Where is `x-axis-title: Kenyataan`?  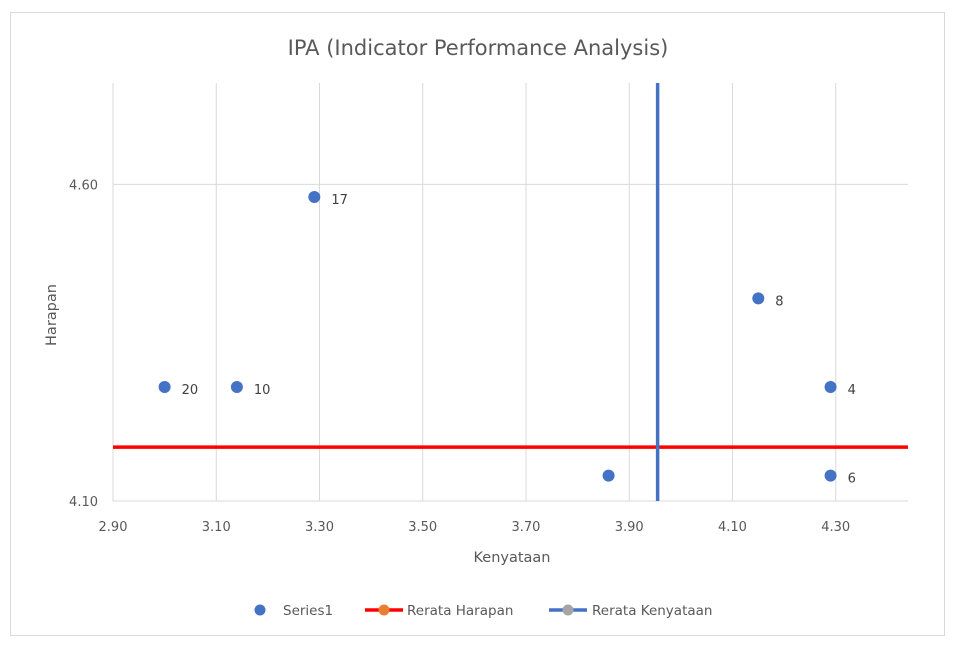
x-axis-title: Kenyataan is located at coordinates (511, 558).